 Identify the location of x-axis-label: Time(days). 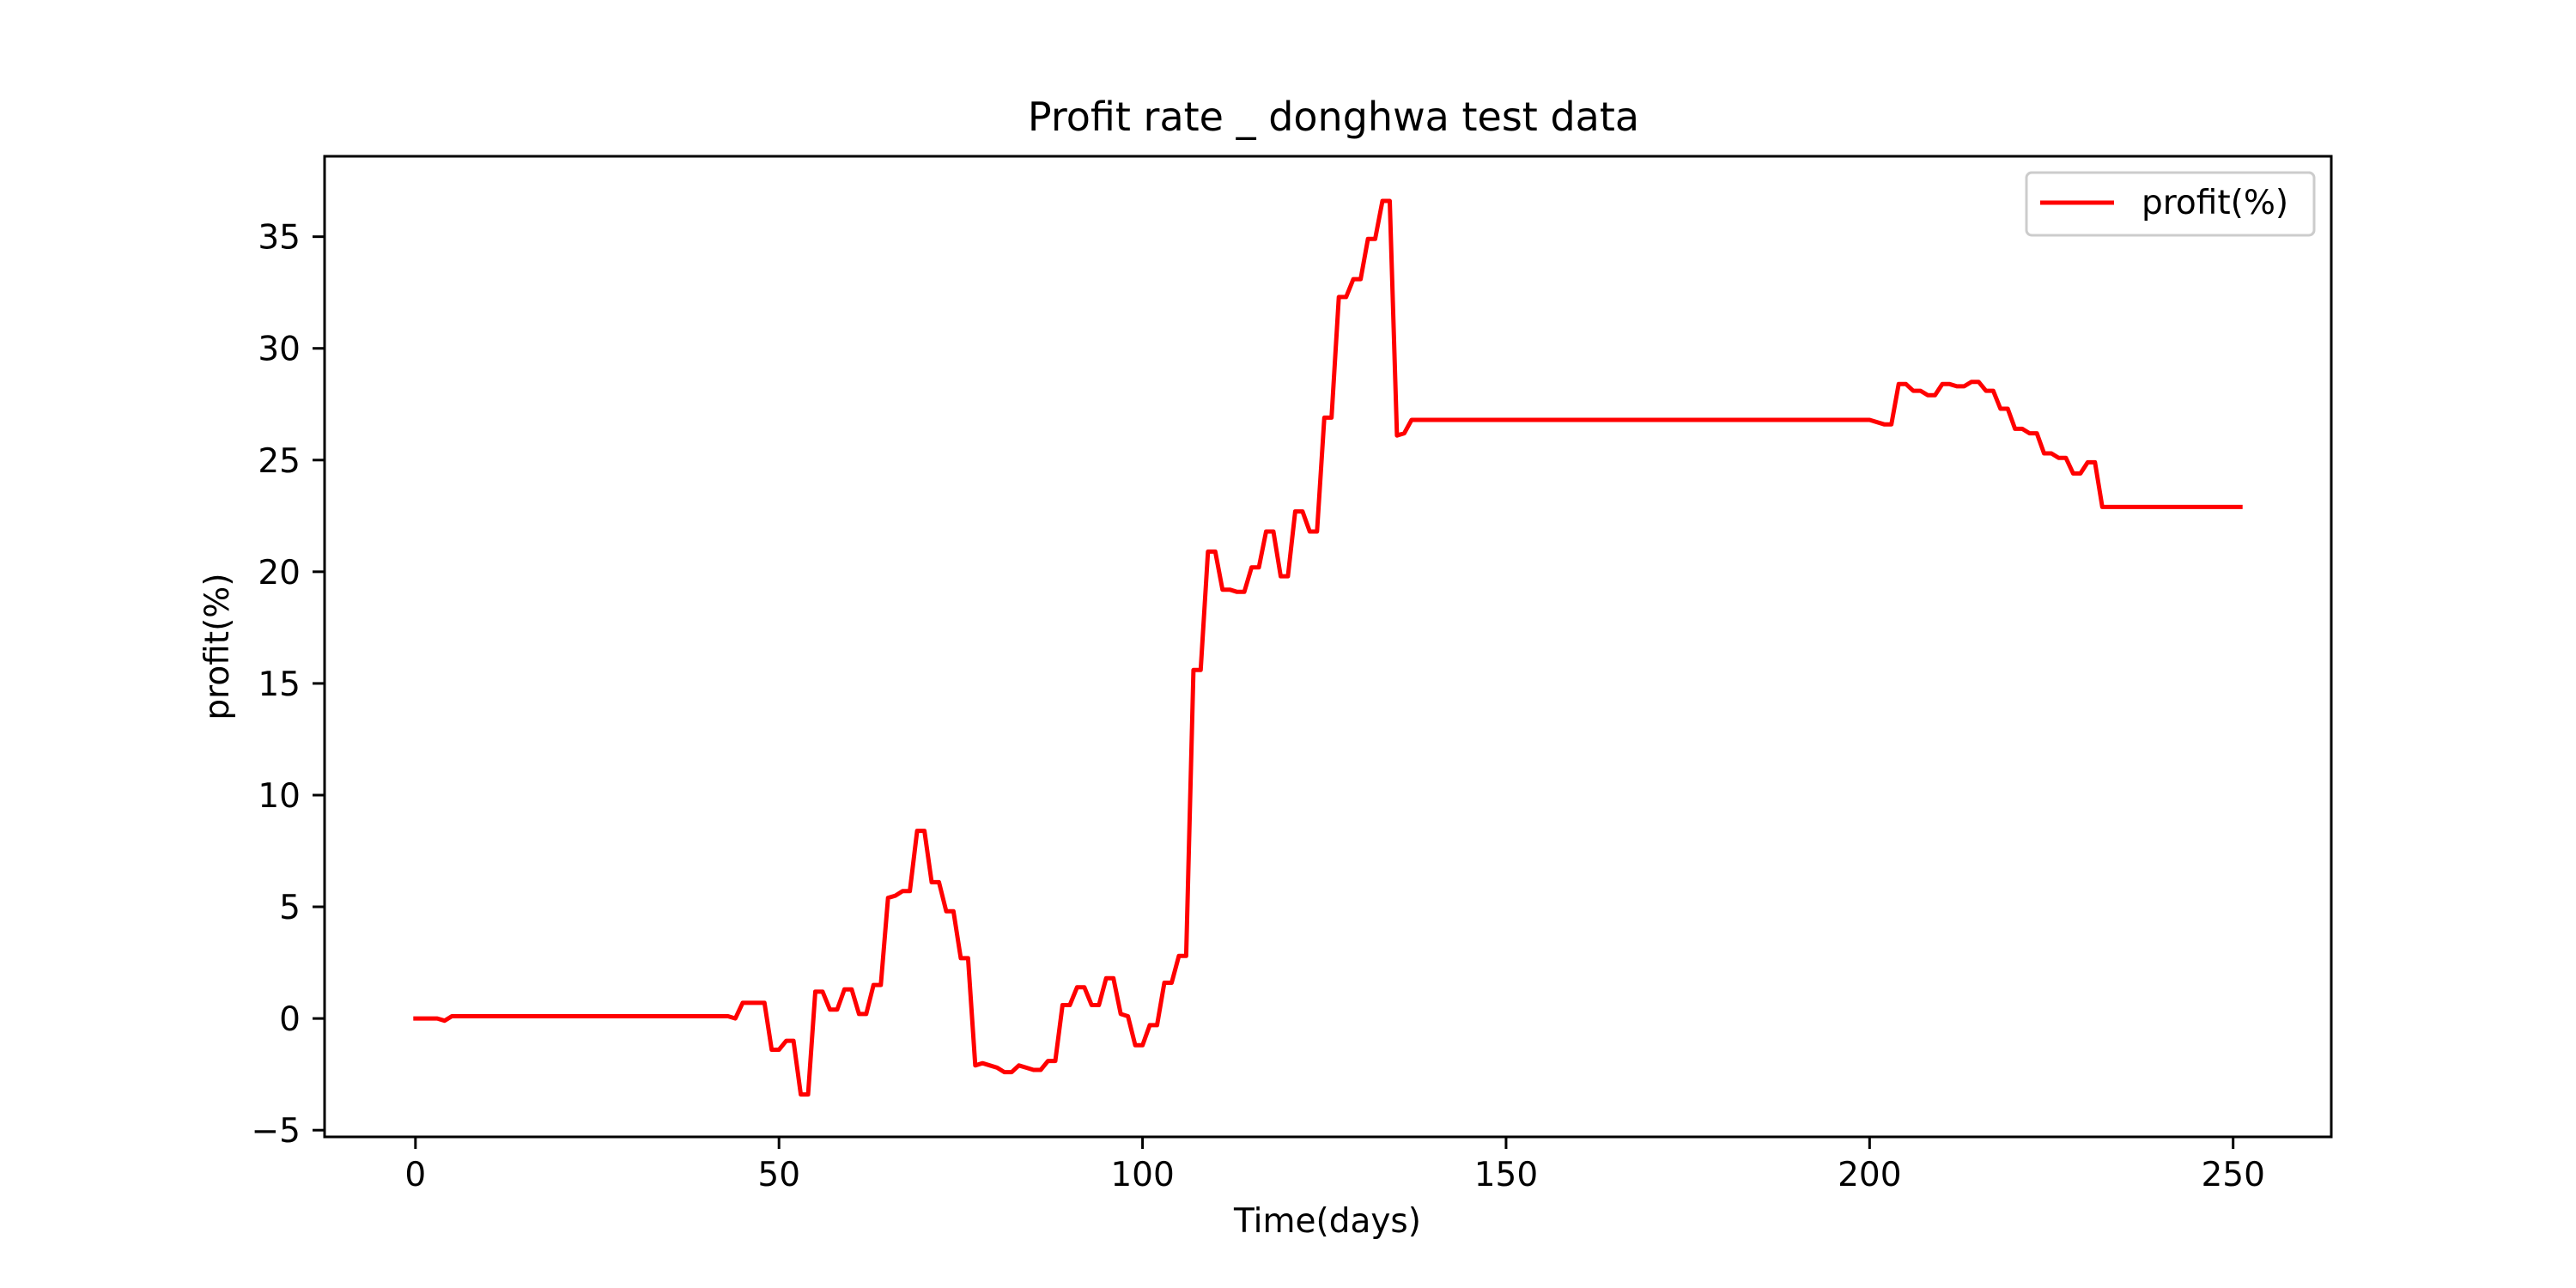
(1327, 1221).